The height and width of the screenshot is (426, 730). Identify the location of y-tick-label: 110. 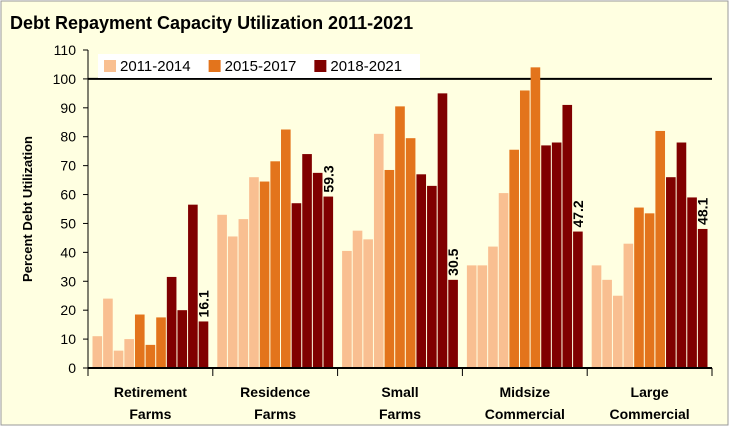
(65, 50).